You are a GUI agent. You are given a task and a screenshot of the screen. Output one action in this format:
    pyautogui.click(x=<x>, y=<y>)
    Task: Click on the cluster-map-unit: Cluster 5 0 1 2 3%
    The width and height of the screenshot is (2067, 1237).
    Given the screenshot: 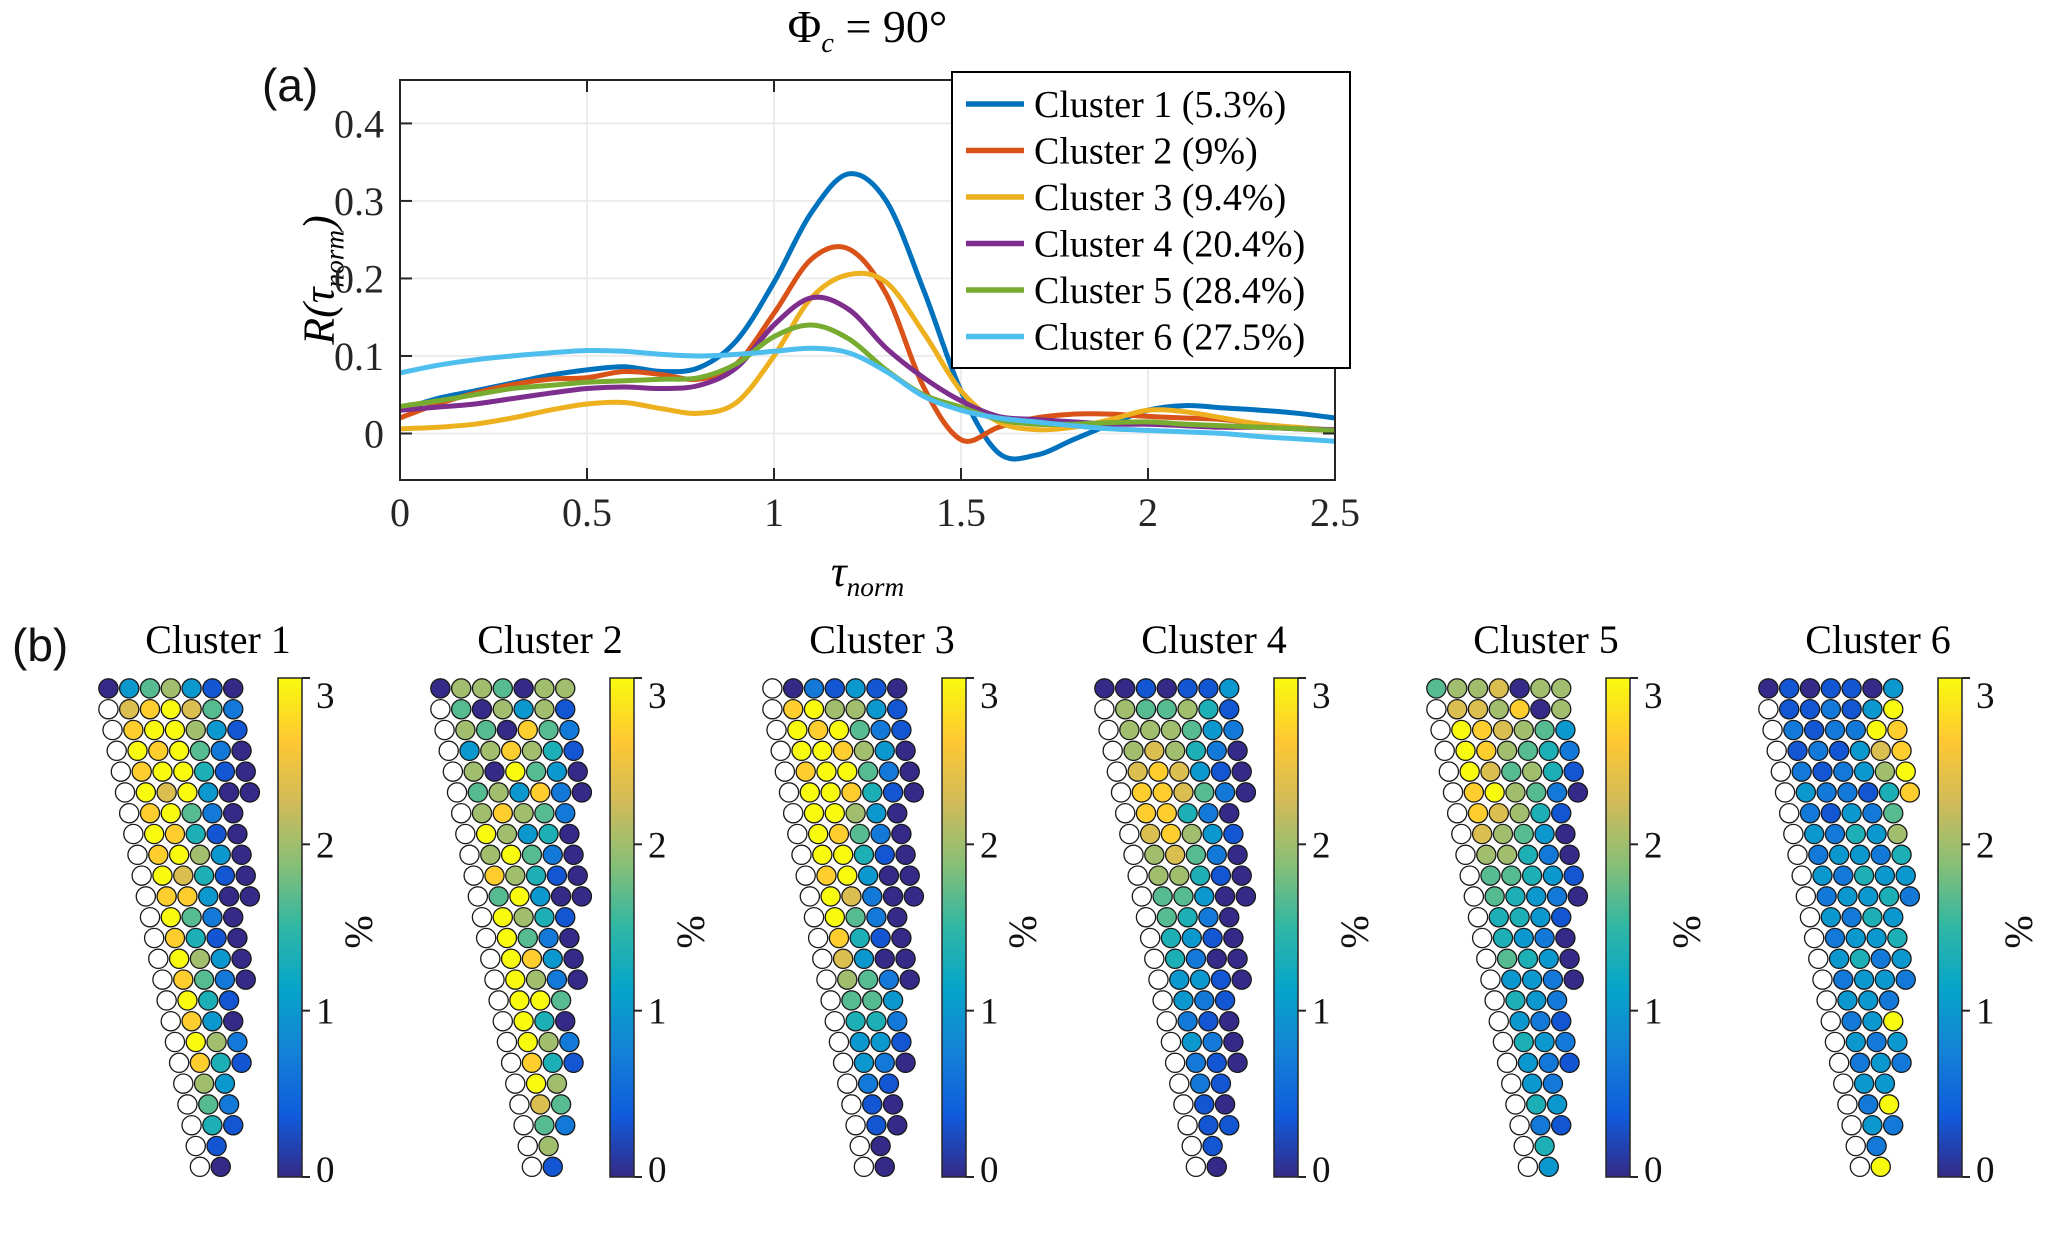 What is the action you would take?
    pyautogui.click(x=1566, y=915)
    